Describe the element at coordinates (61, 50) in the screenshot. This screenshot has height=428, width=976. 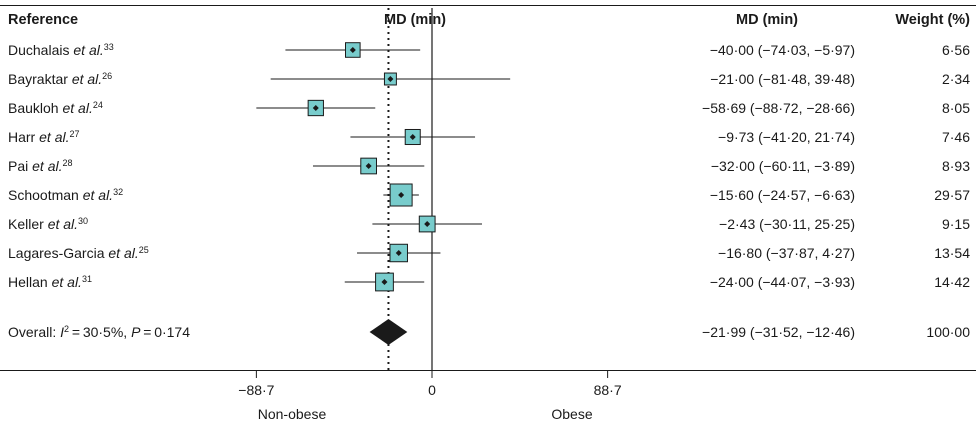
I see `study-label: Duchalais et al.33` at that location.